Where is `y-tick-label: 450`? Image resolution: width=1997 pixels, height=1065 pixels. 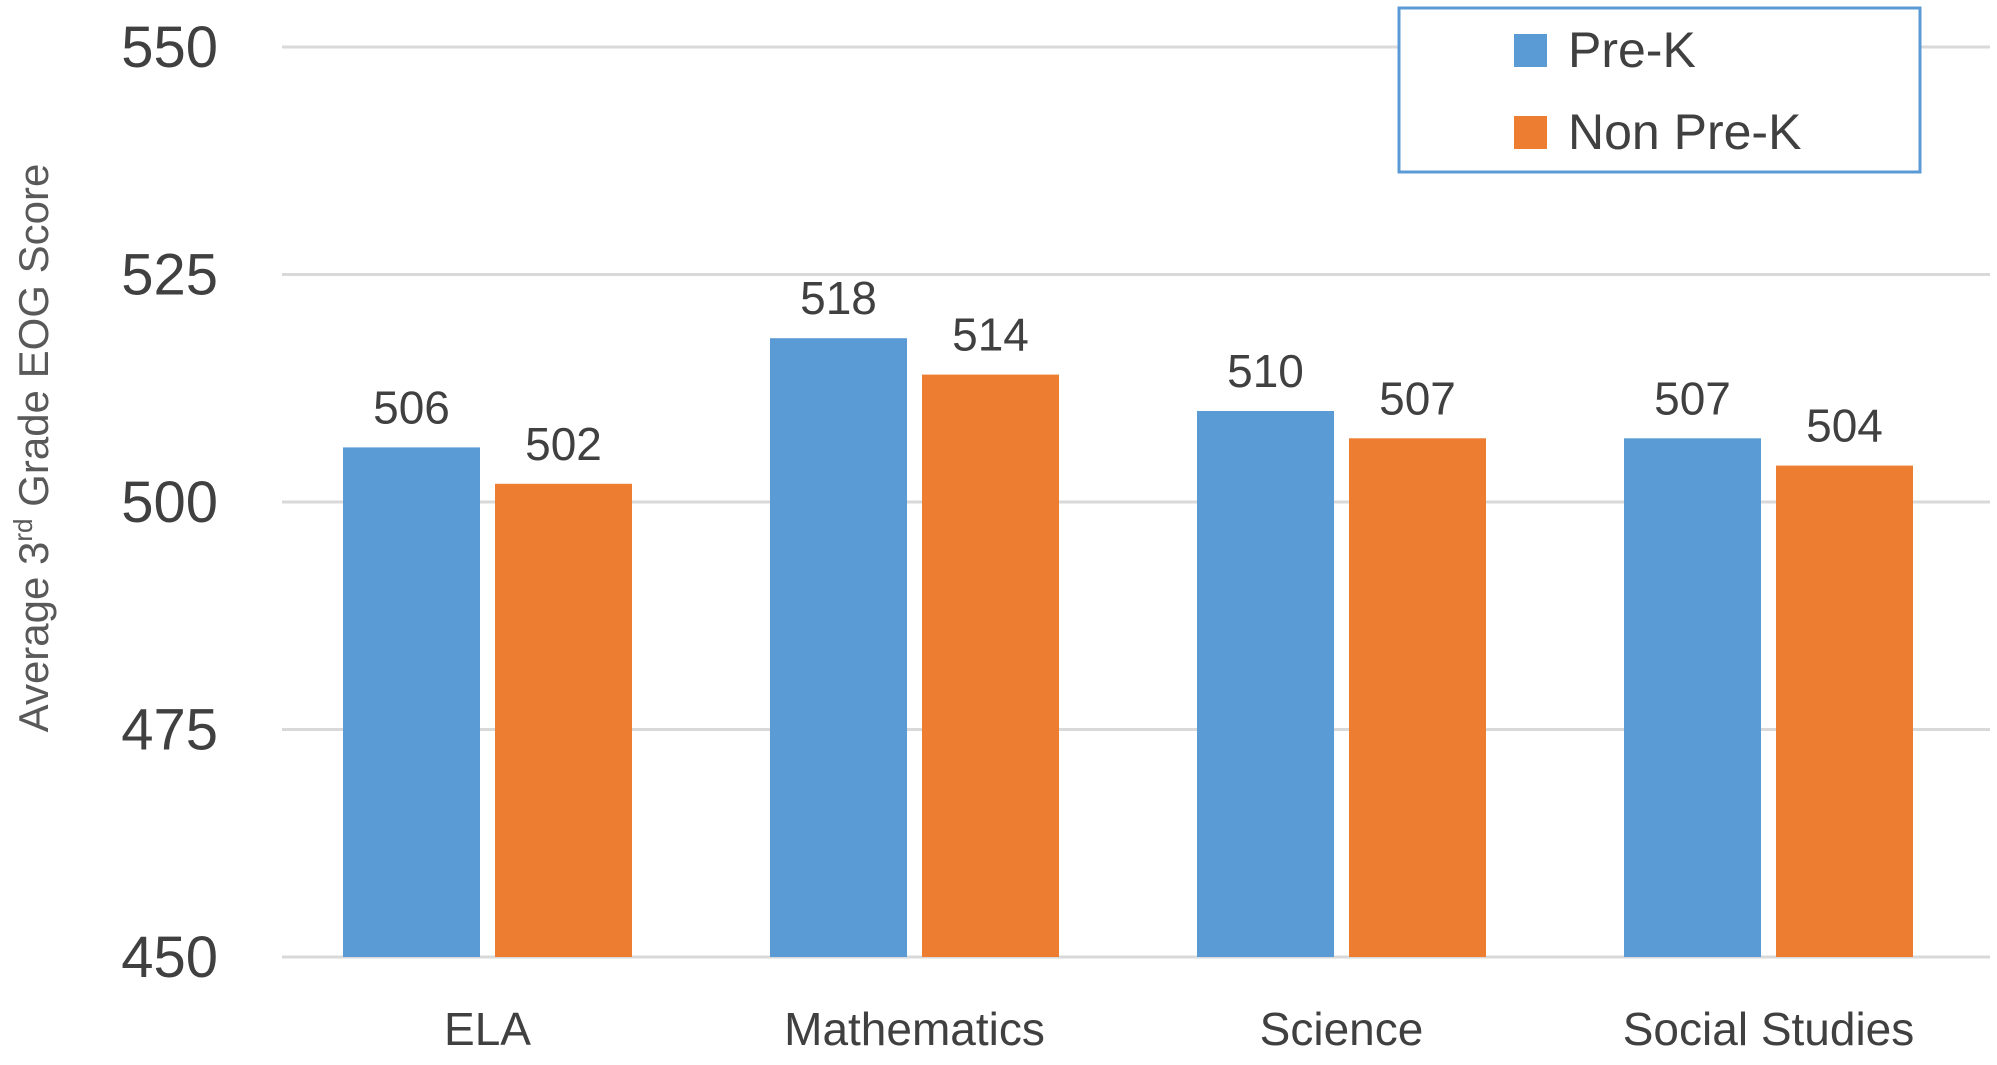
y-tick-label: 450 is located at coordinates (169, 957).